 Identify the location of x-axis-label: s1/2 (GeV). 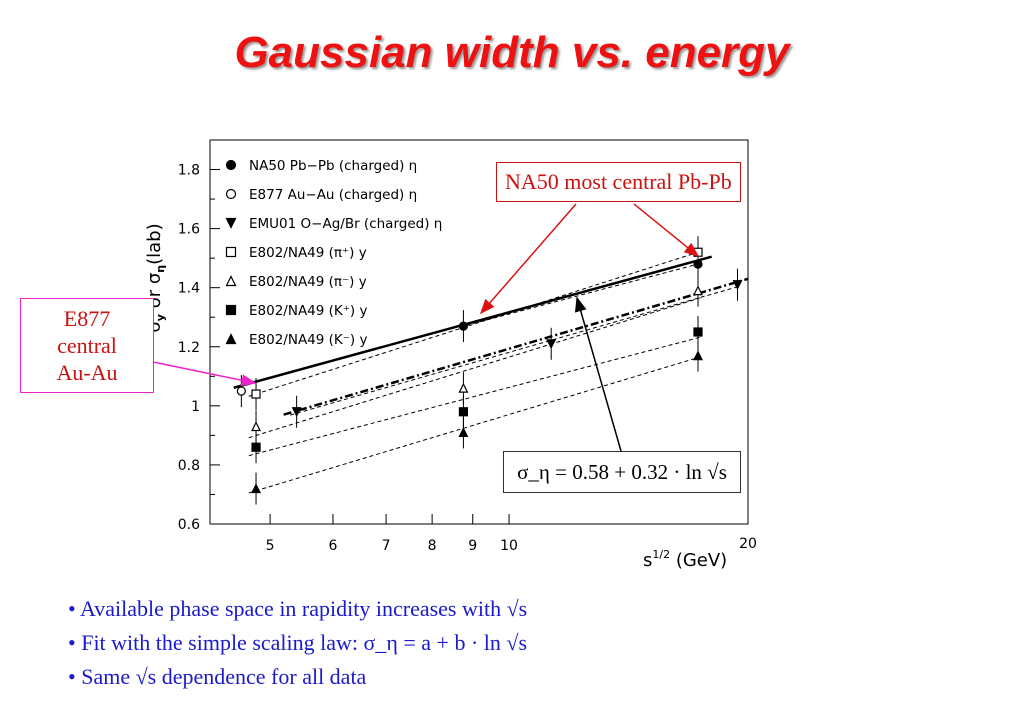
(685, 559).